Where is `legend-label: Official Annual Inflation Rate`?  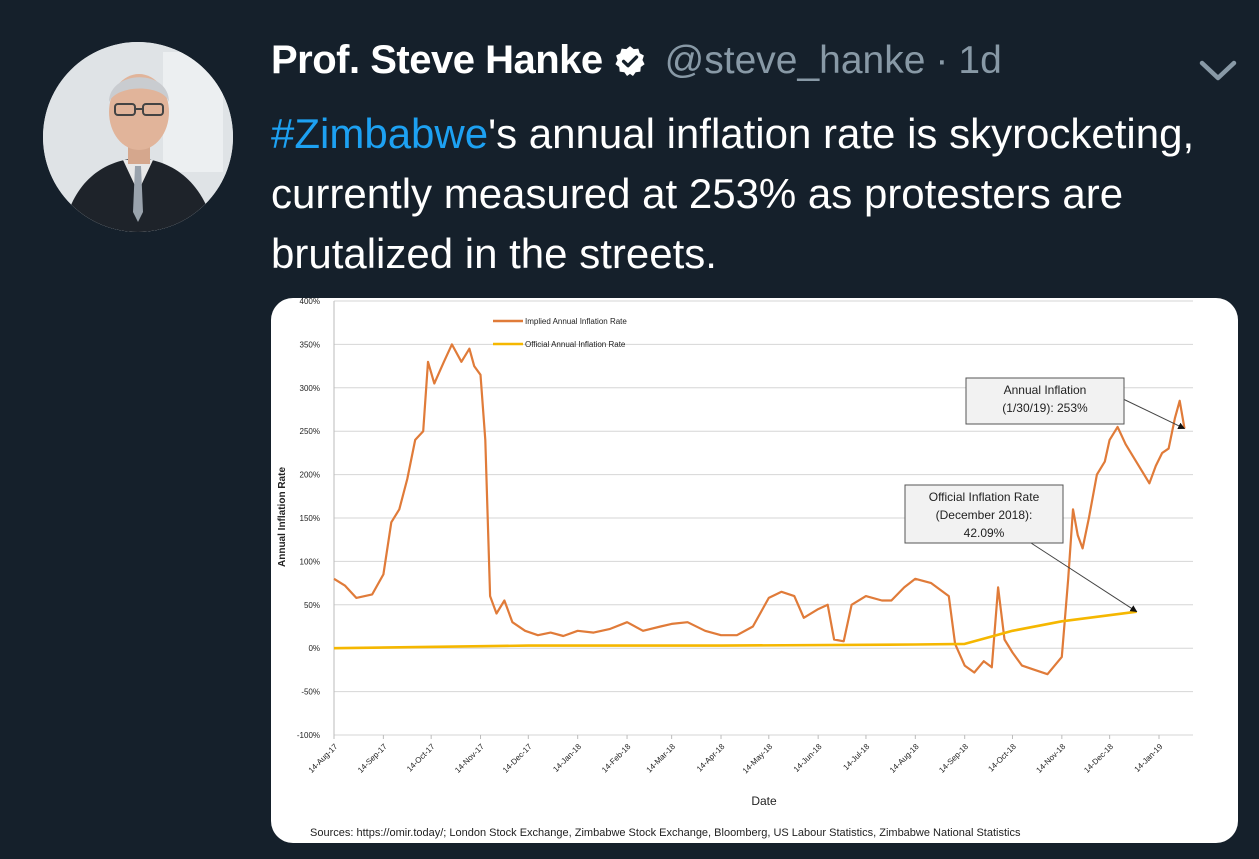
legend-label: Official Annual Inflation Rate is located at coordinates (575, 344).